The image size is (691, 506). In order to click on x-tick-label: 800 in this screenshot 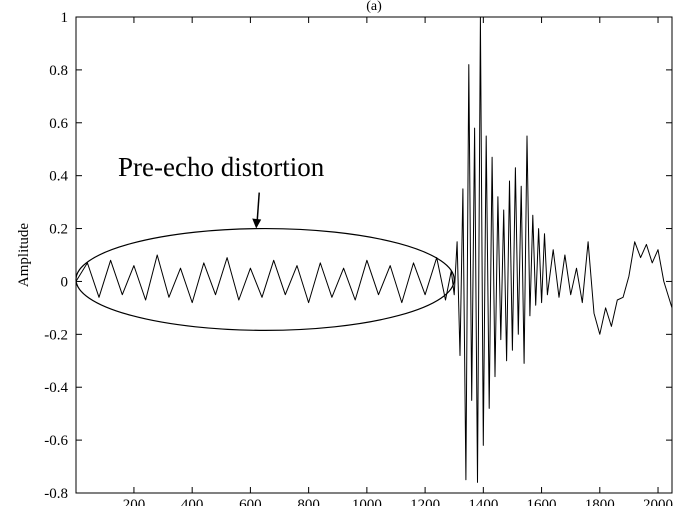, I will do `click(308, 501)`.